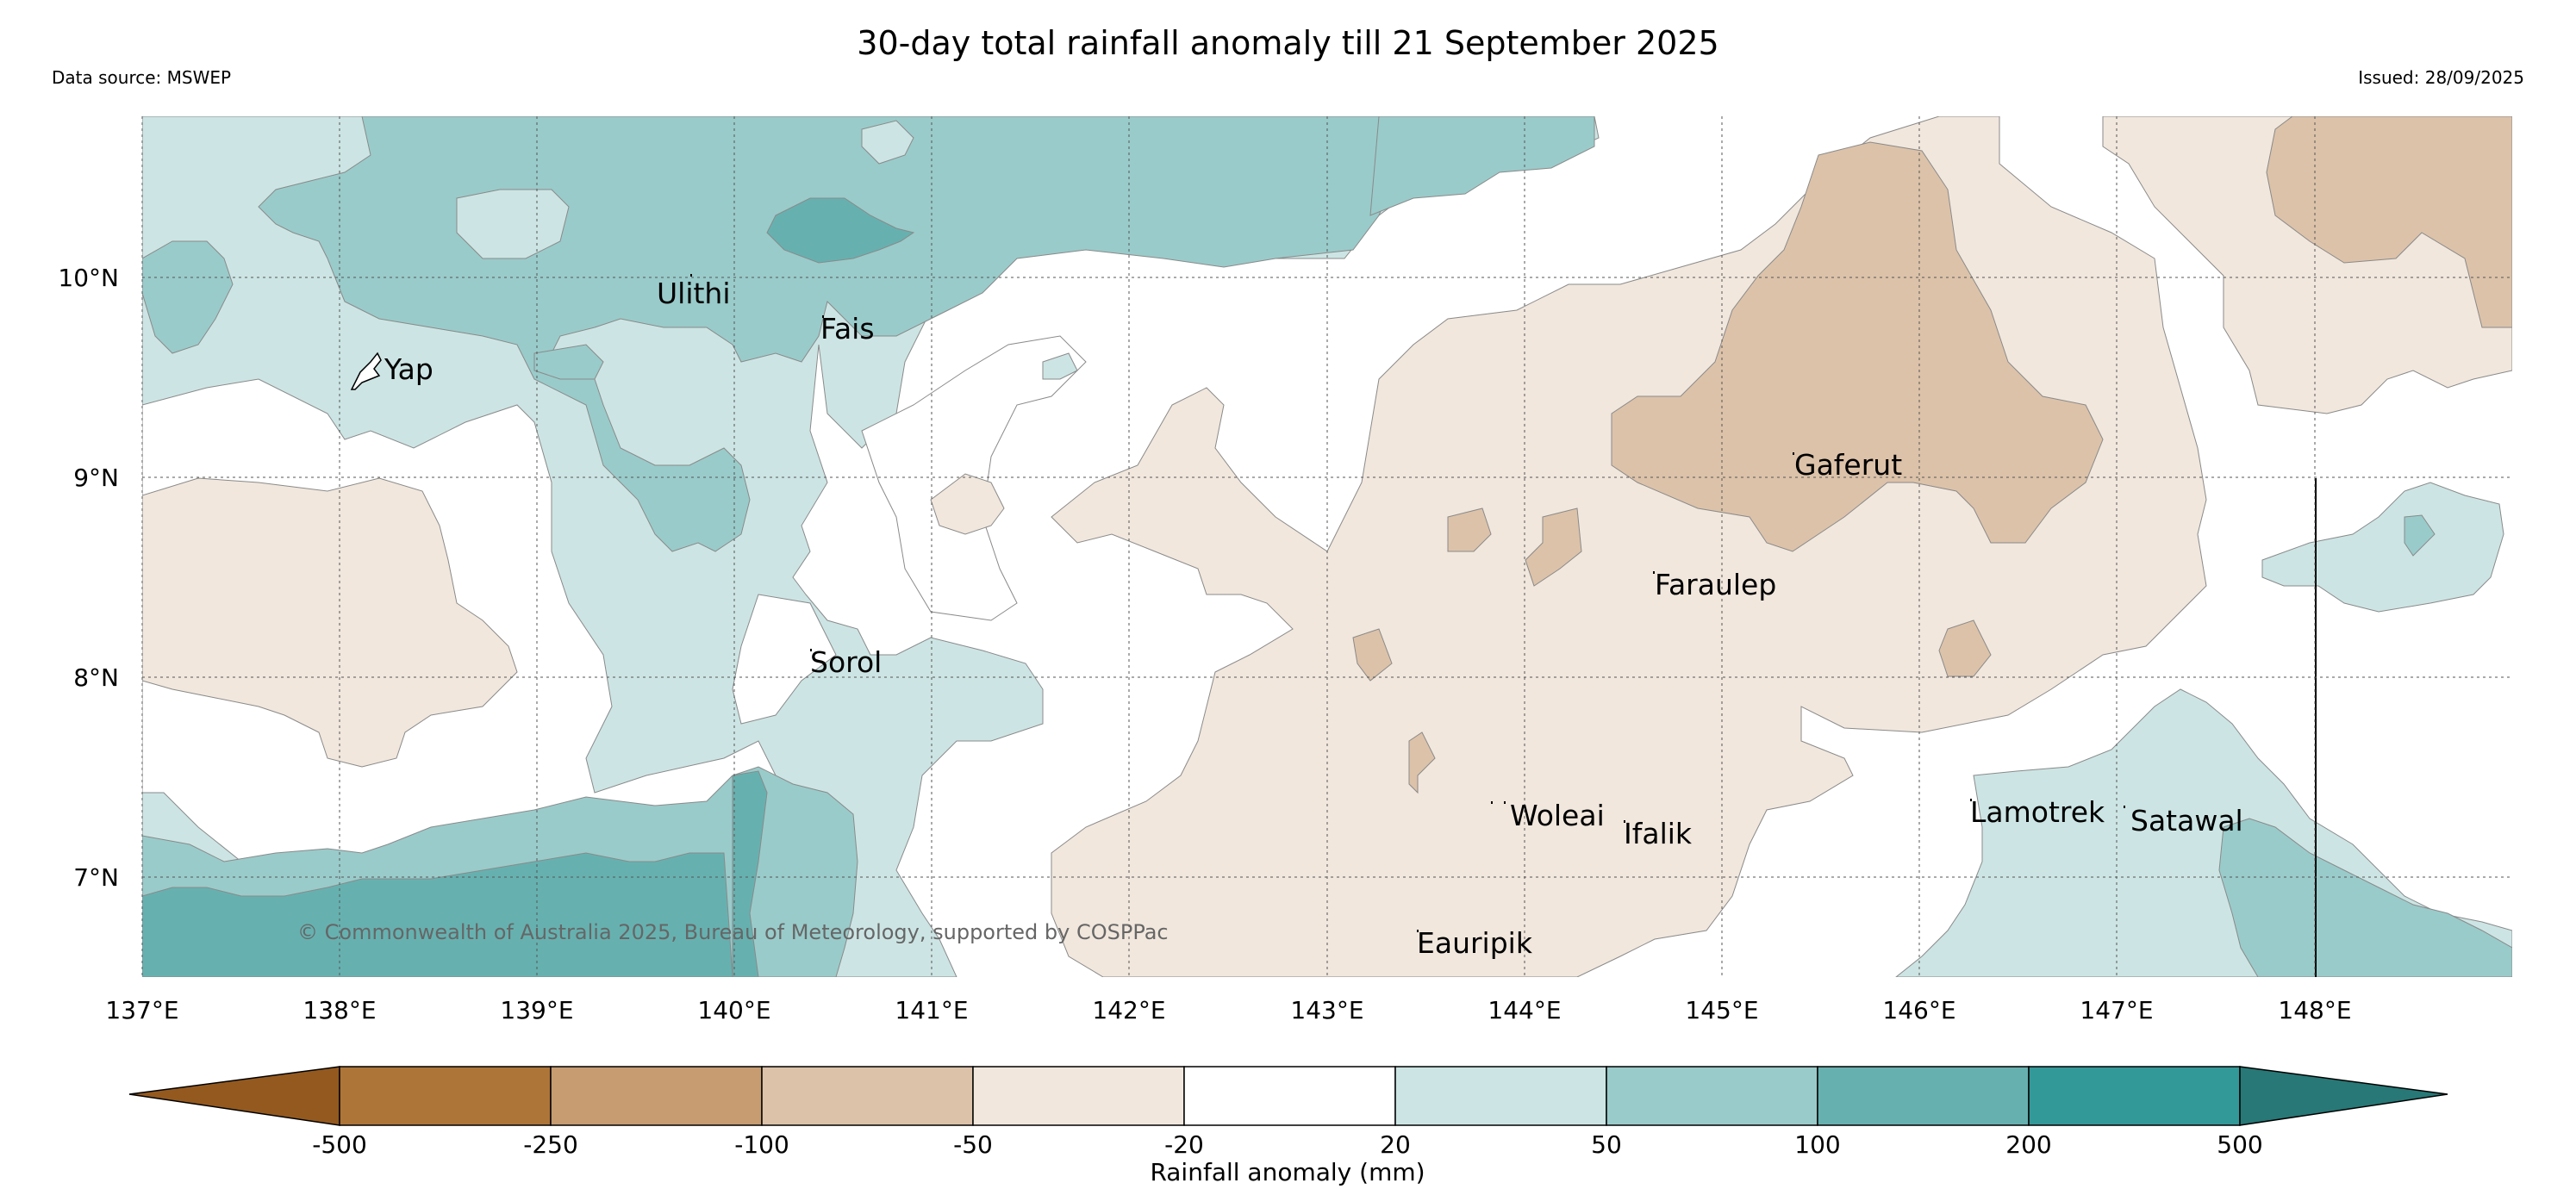 Image resolution: width=2576 pixels, height=1189 pixels. Describe the element at coordinates (2314, 1010) in the screenshot. I see `lon-tick-148: 148°E` at that location.